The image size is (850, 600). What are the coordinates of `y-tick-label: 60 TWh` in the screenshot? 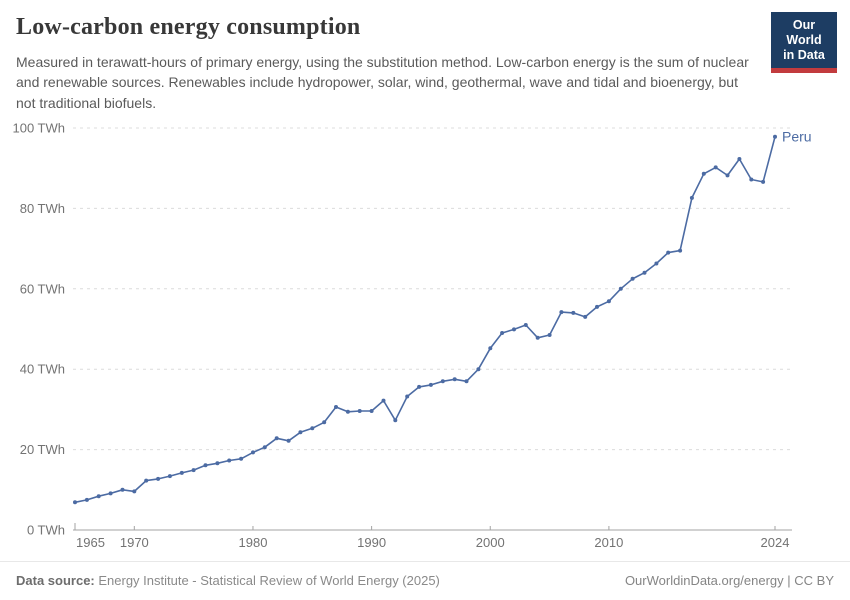 It's located at (42, 288).